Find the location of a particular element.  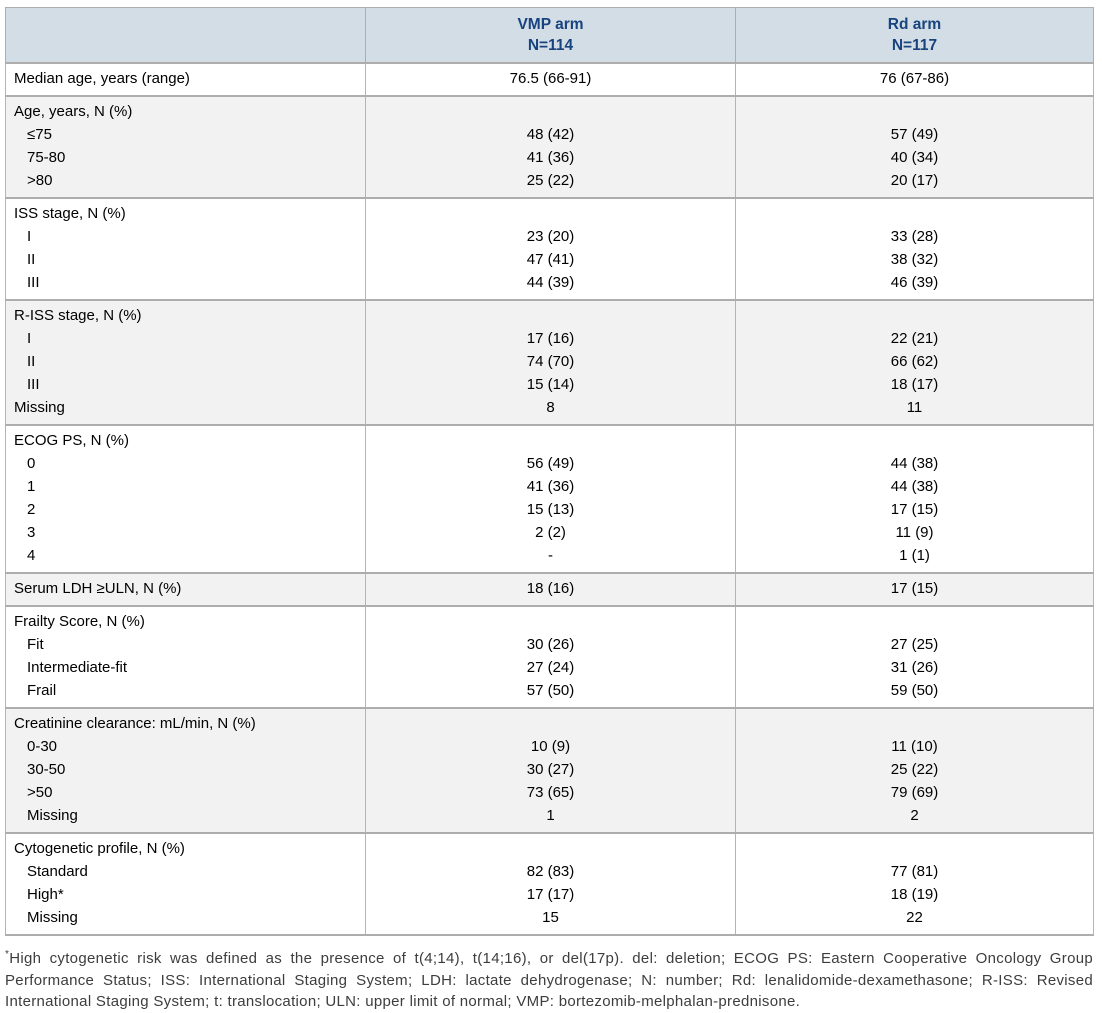

rd-value-cell: 44 (38) 44 (38) 17 (15) 11 (9) 1 (1) is located at coordinates (914, 499).